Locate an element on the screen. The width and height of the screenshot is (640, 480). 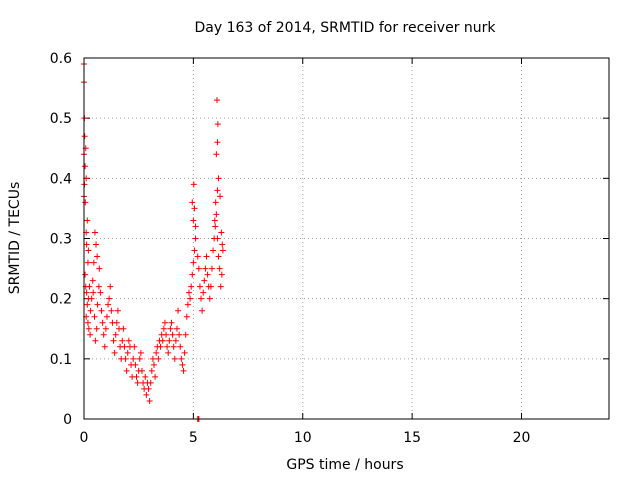
y-tick-label: 0.6 is located at coordinates (61, 59).